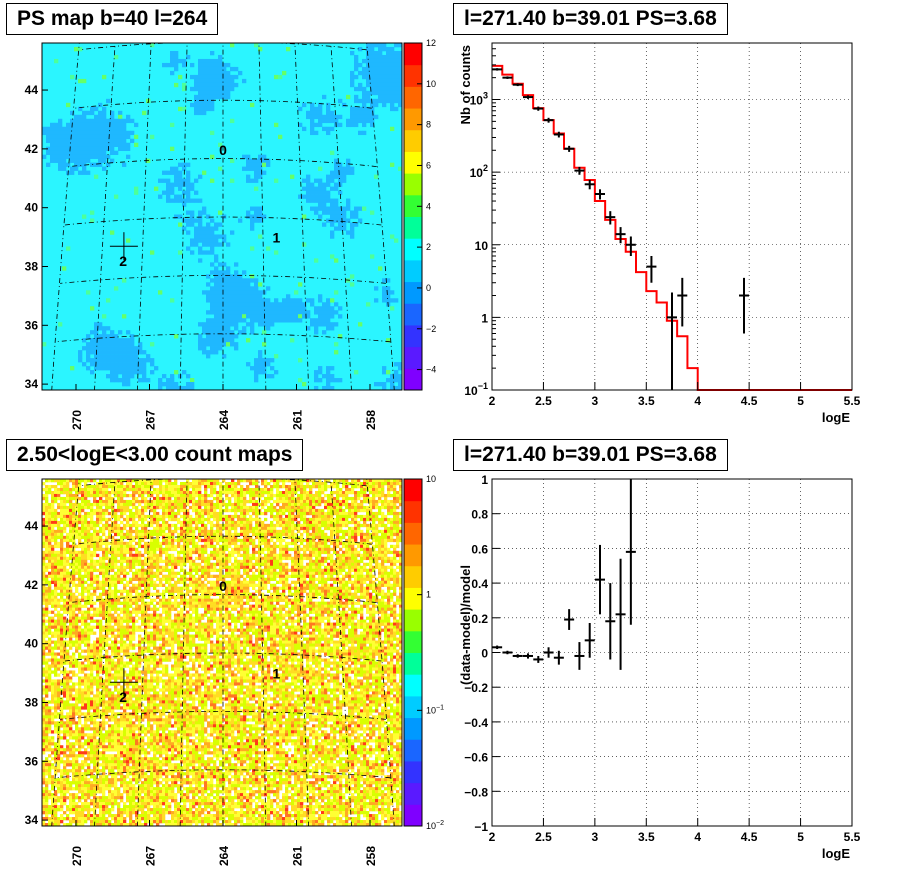 This screenshot has width=898, height=871. Describe the element at coordinates (465, 84) in the screenshot. I see `y-axis-label: Nb of counts` at that location.